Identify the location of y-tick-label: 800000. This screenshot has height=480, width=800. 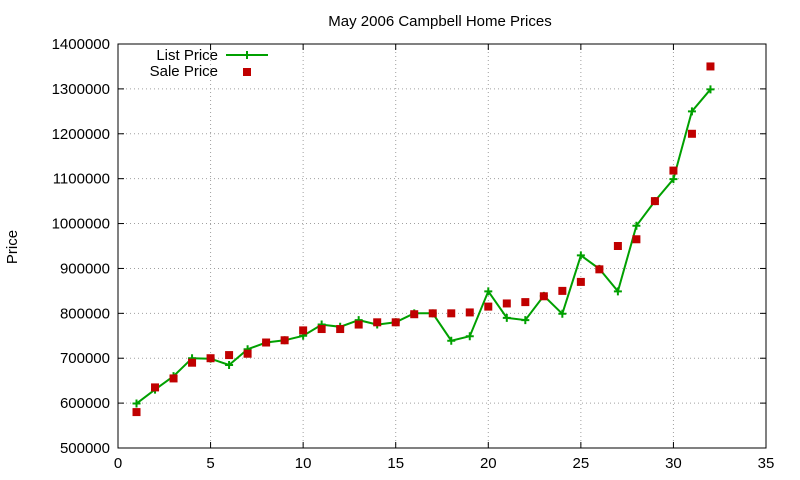
(85, 313).